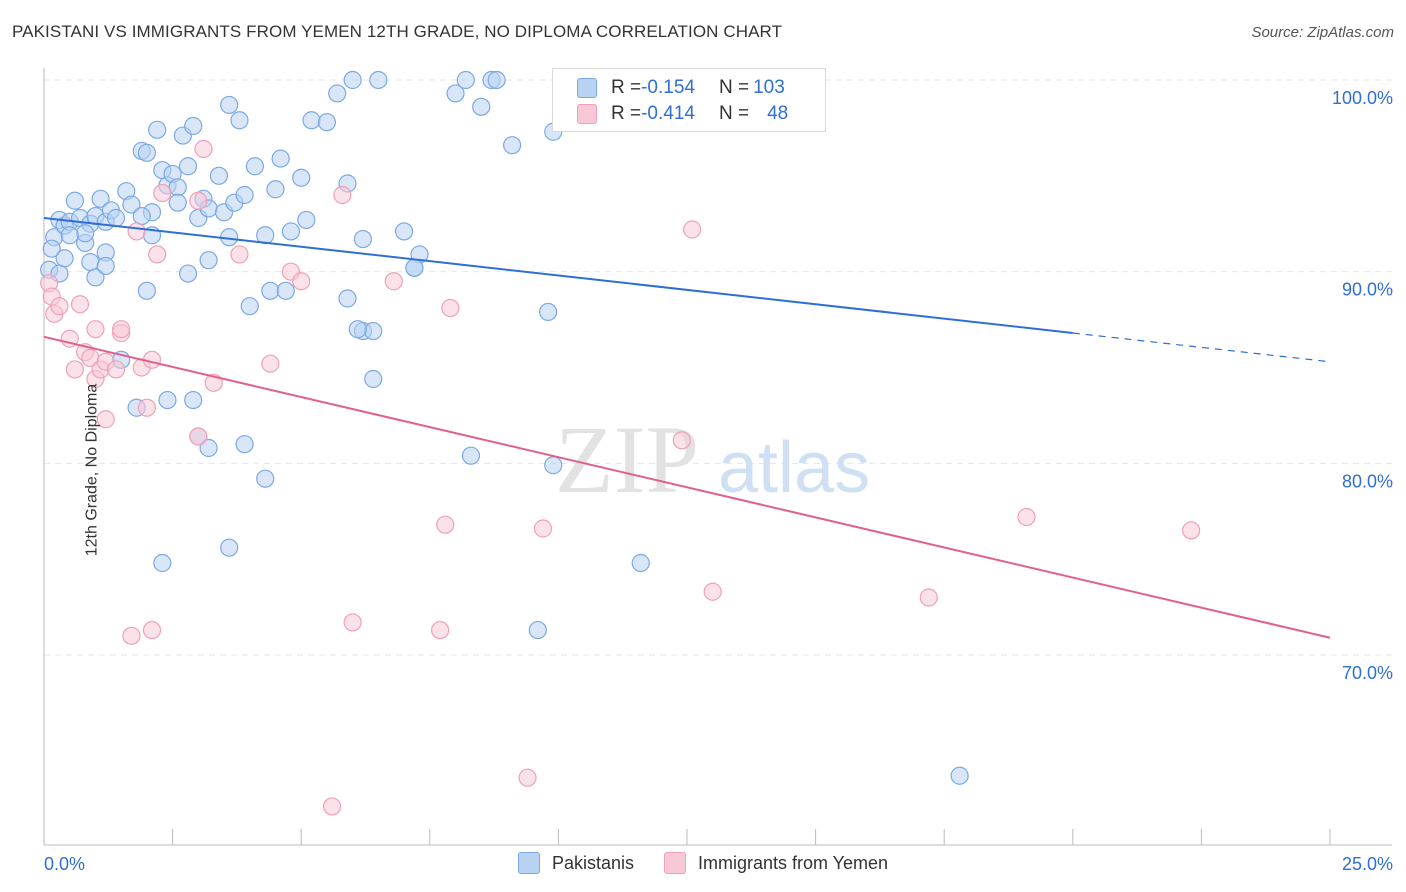  Describe the element at coordinates (627, 459) in the screenshot. I see `watermark-zip: ZIP` at that location.